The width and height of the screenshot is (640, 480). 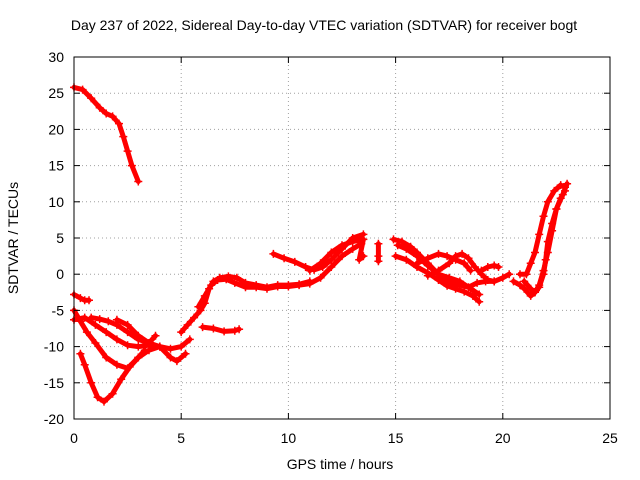 What do you see at coordinates (74, 438) in the screenshot?
I see `x-tick-label: 0` at bounding box center [74, 438].